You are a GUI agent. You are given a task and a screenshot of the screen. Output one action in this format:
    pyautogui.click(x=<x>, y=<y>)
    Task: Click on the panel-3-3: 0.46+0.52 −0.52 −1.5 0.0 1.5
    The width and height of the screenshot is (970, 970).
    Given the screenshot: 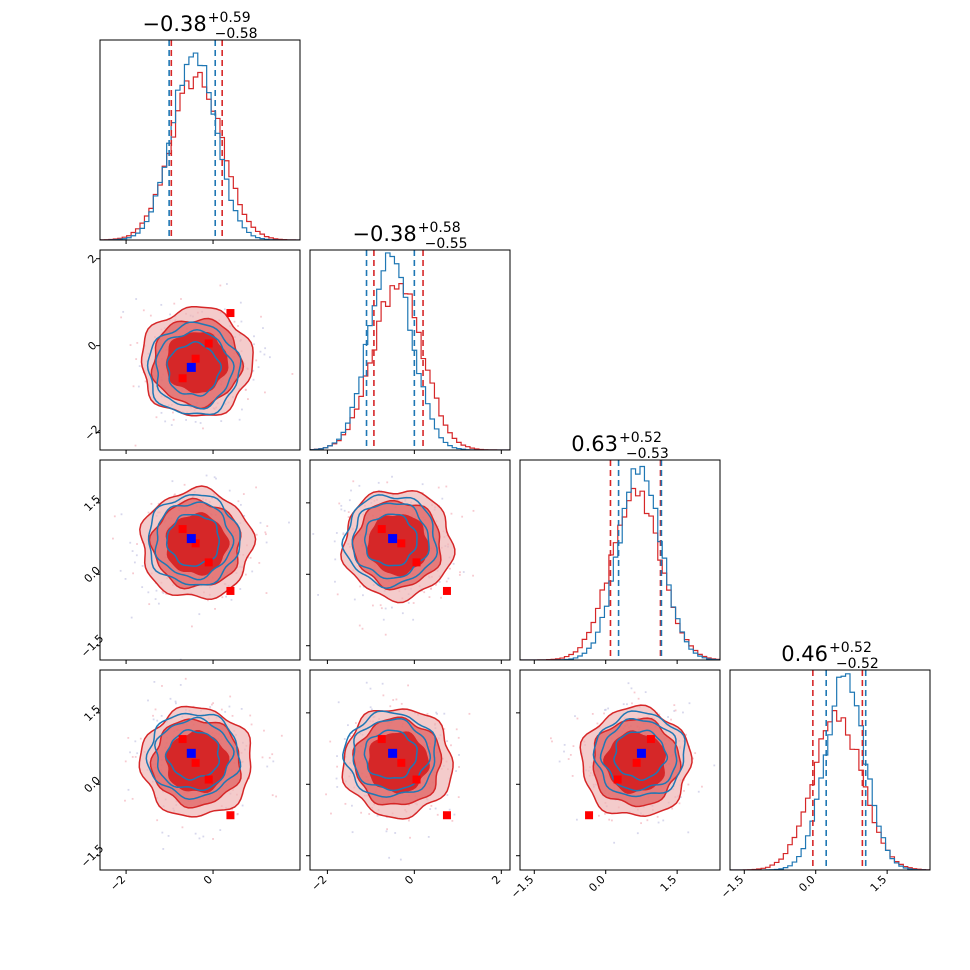 What is the action you would take?
    pyautogui.click(x=824, y=770)
    